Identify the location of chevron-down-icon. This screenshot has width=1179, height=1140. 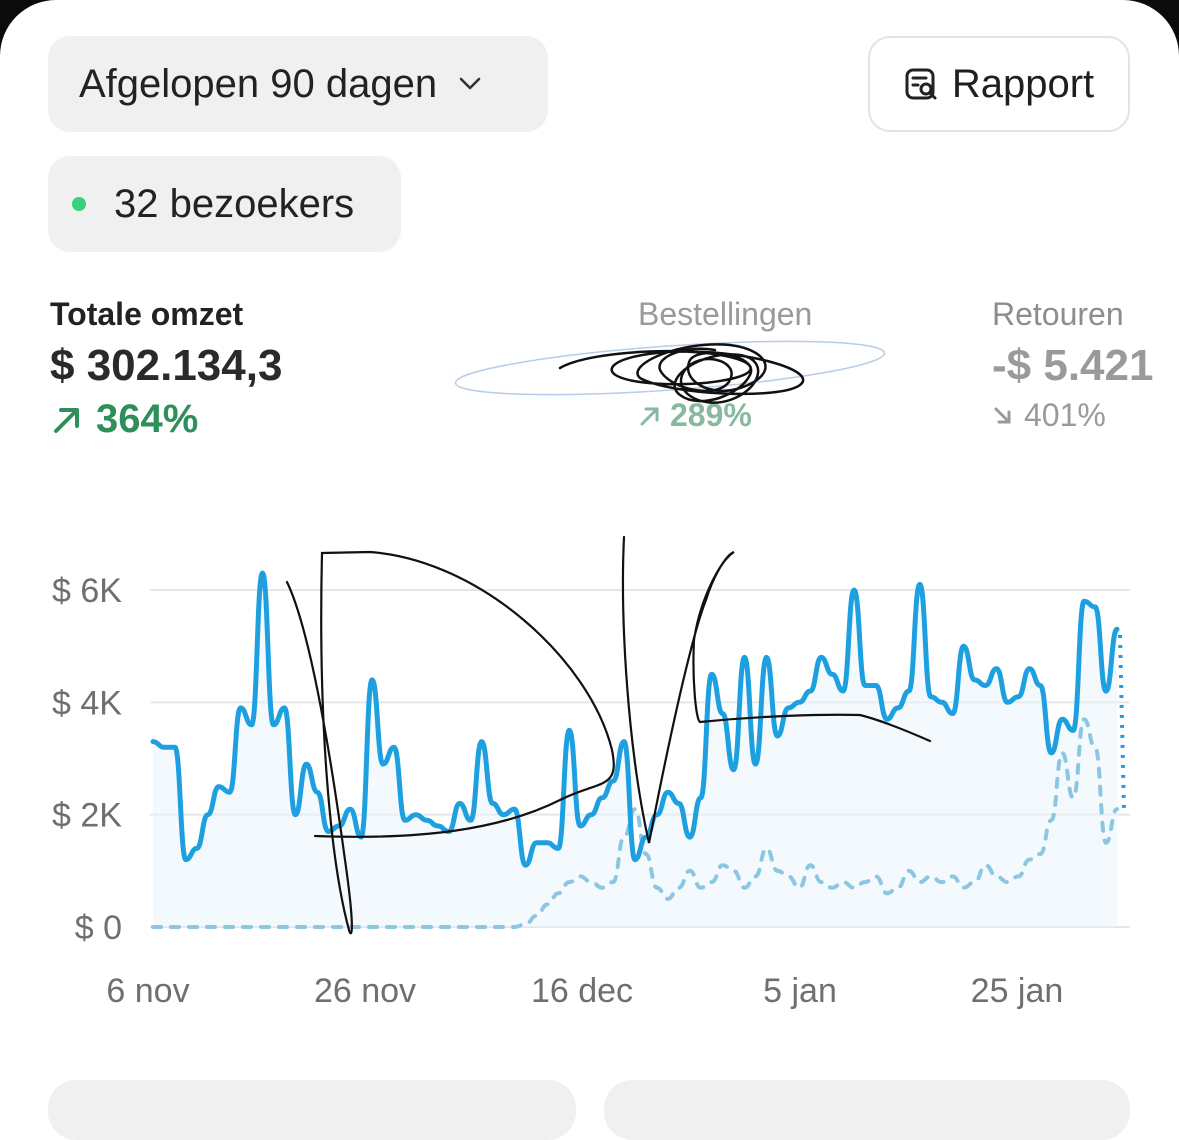
(470, 83).